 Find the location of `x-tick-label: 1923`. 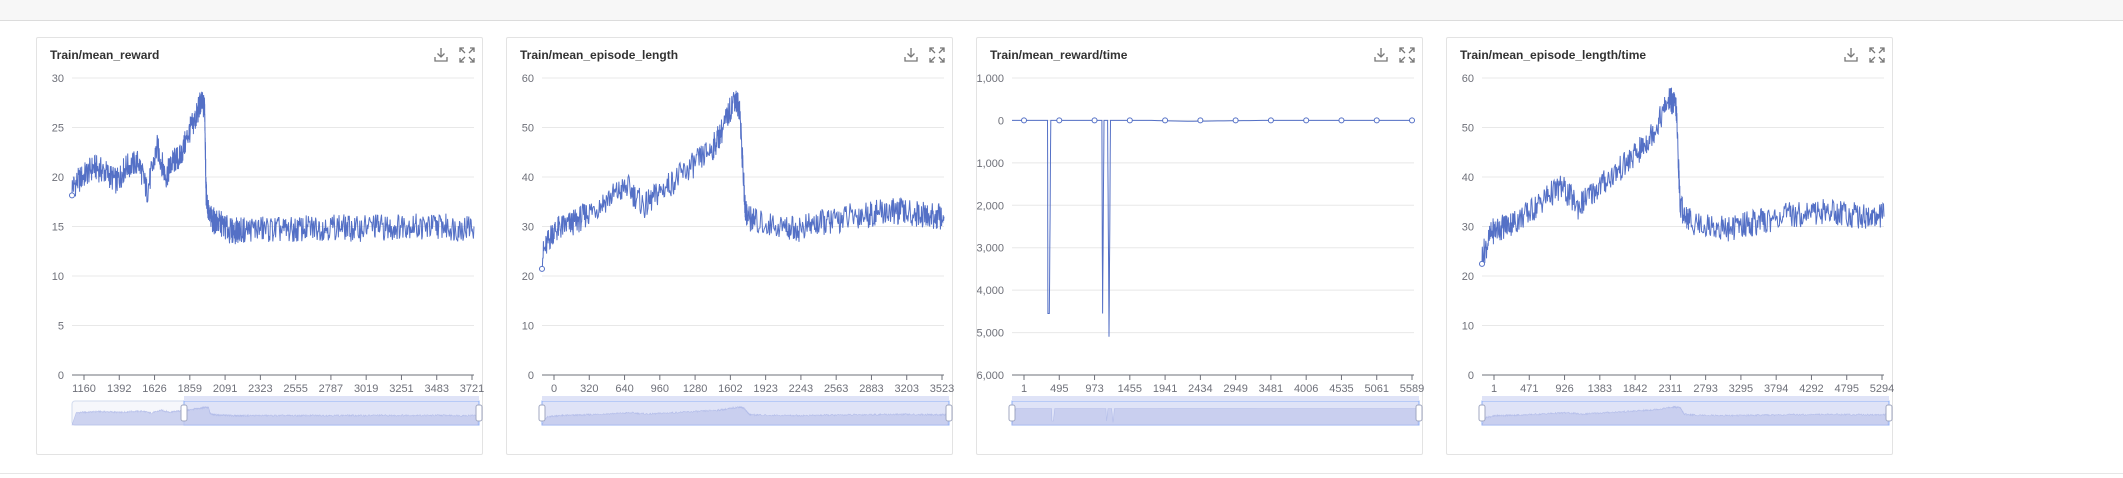

x-tick-label: 1923 is located at coordinates (765, 389).